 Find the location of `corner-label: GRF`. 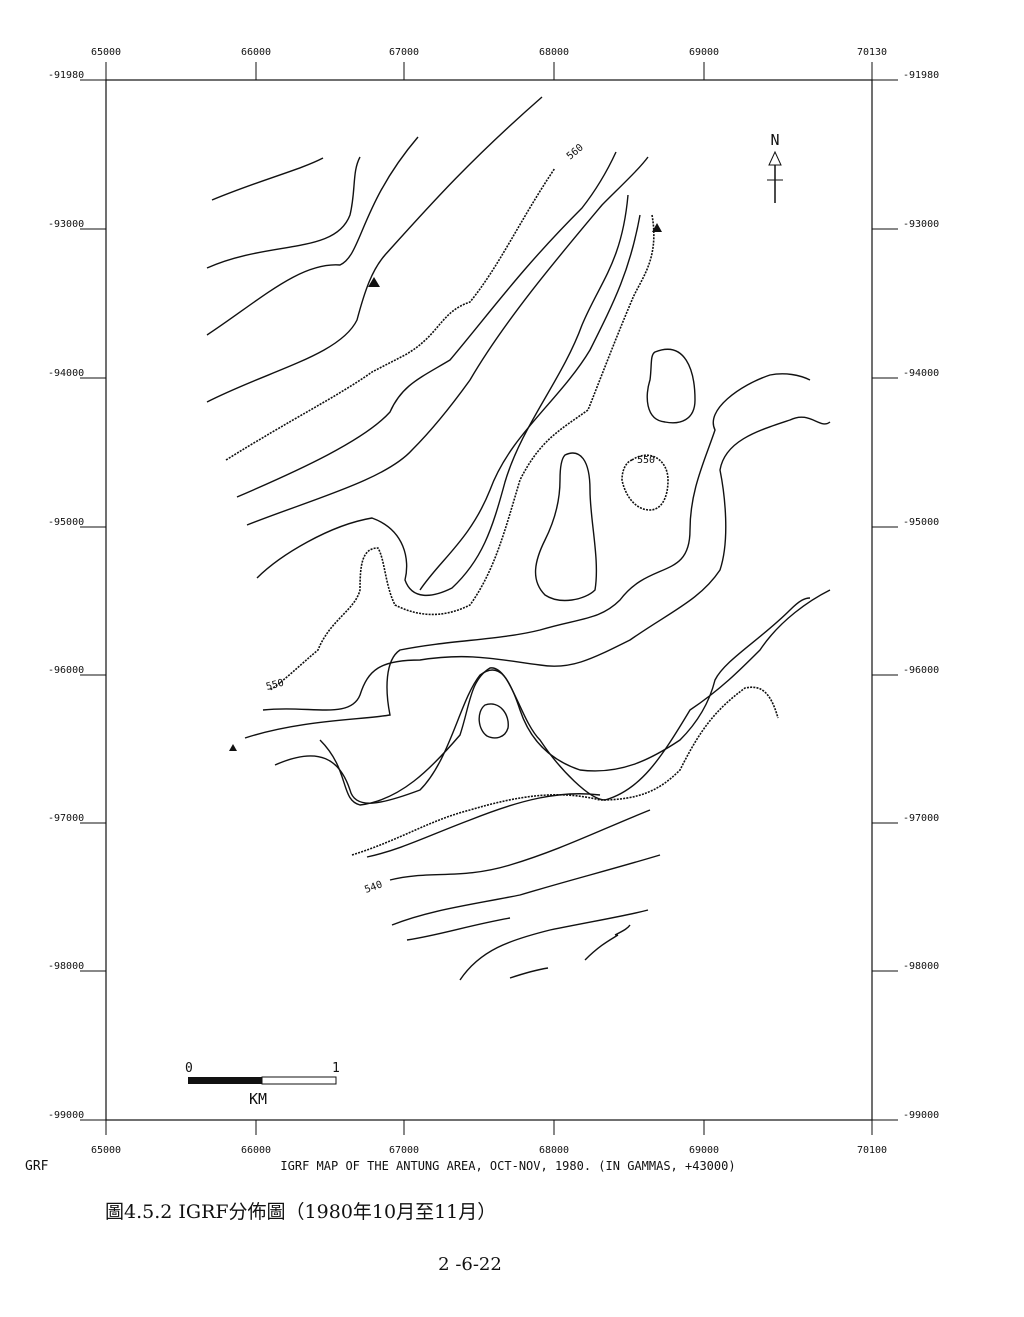

corner-label: GRF is located at coordinates (37, 1166).